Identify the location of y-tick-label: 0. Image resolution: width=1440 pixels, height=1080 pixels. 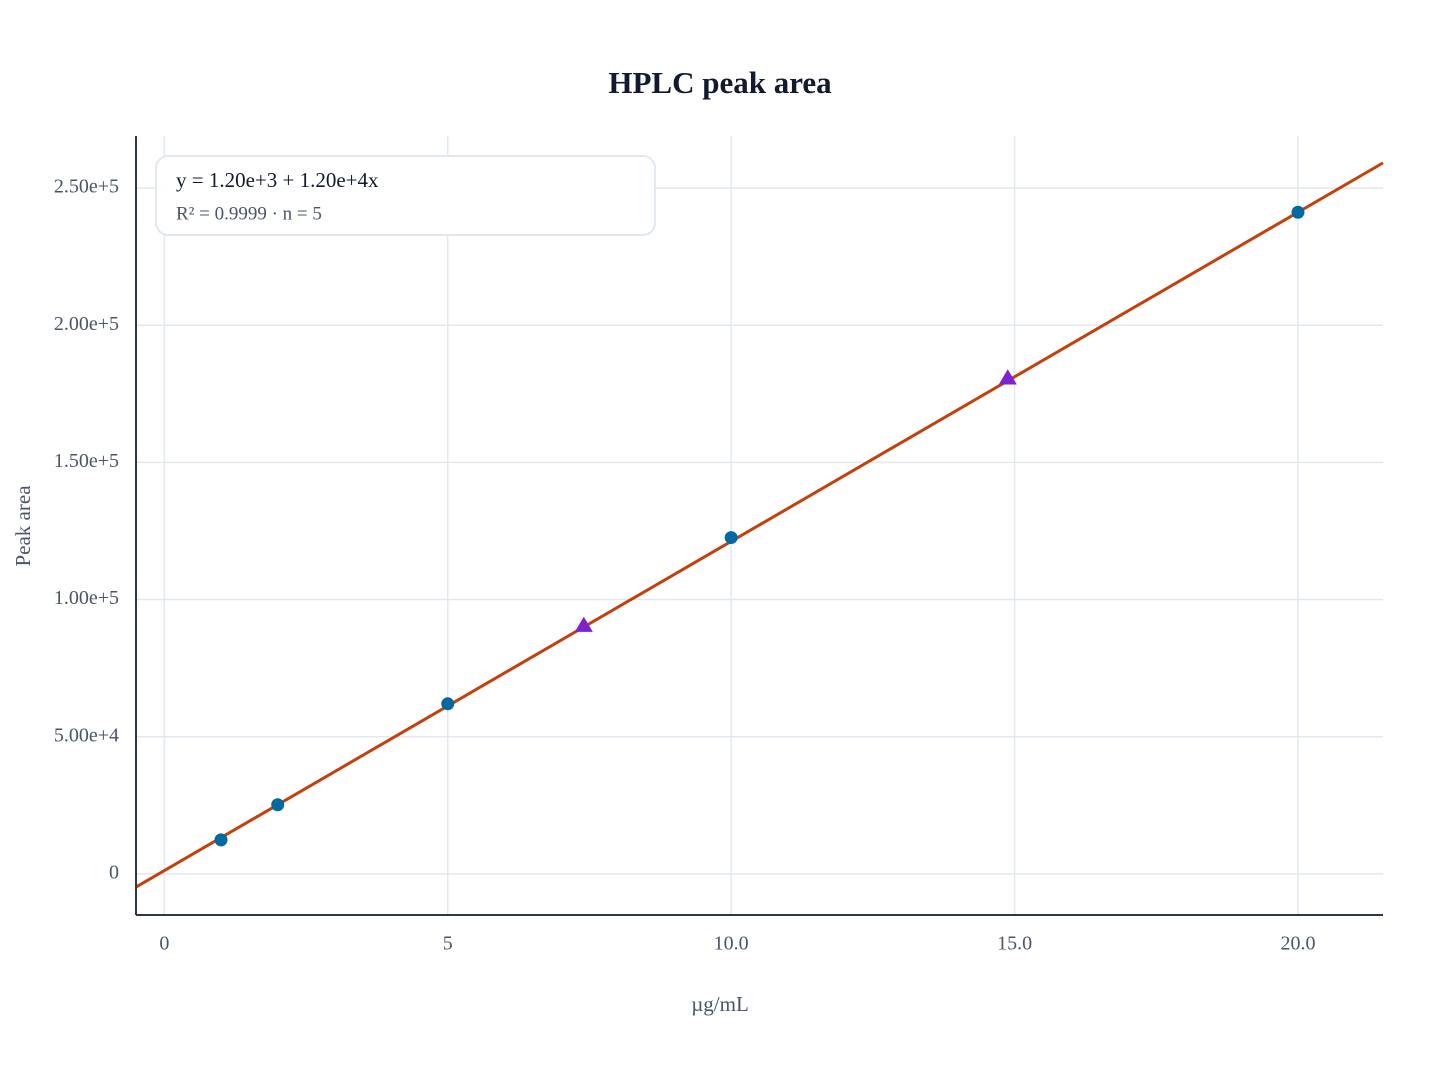
(114, 872).